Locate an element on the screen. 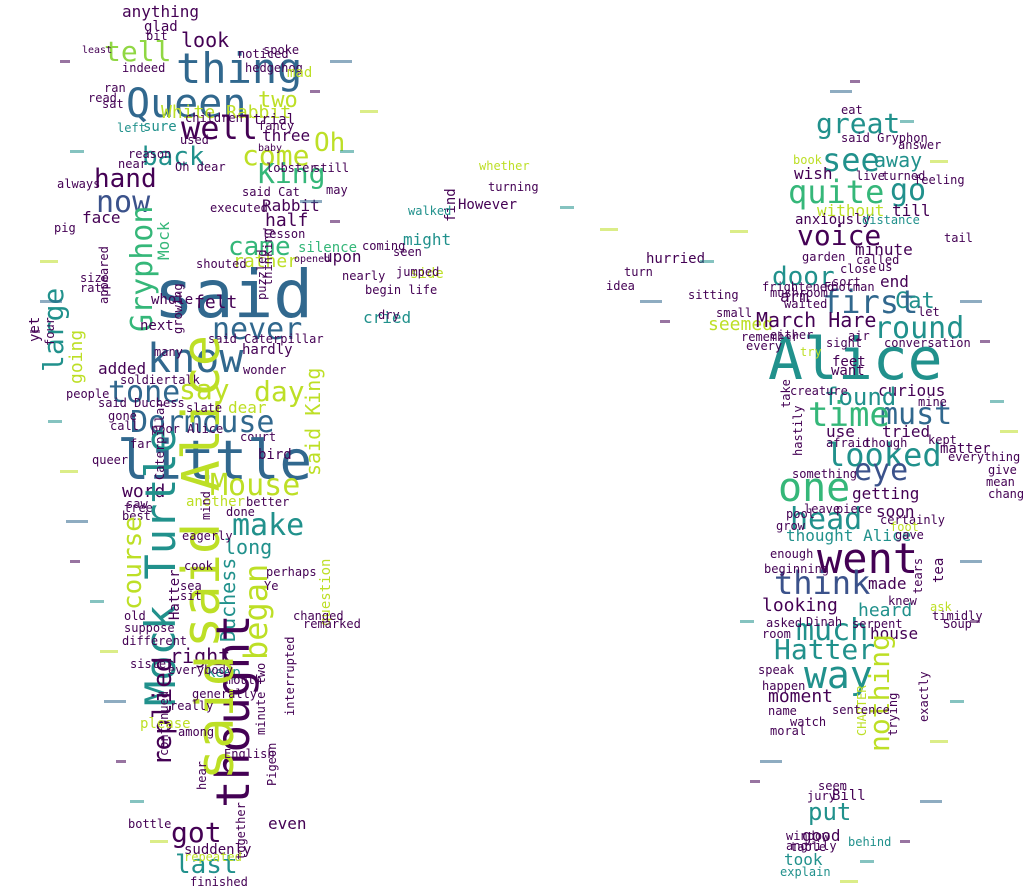  cloud-word: knew is located at coordinates (902, 601).